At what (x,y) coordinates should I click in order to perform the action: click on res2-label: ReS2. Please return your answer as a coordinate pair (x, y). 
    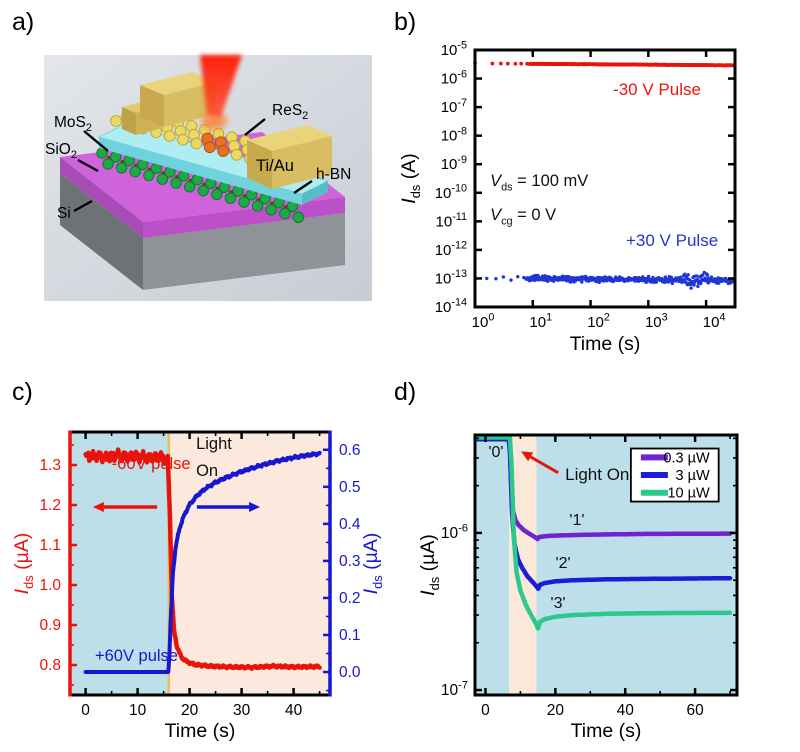
    Looking at the image, I should click on (290, 112).